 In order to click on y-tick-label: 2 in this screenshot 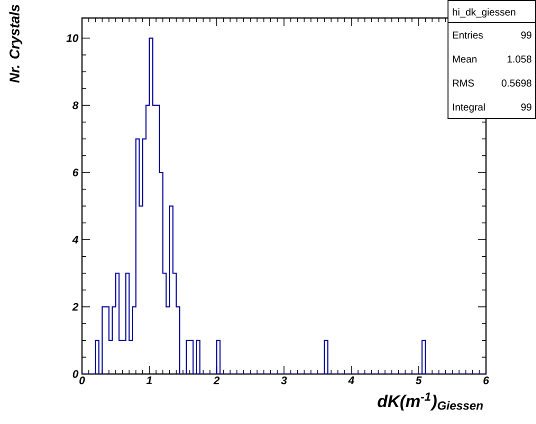, I will do `click(75, 307)`.